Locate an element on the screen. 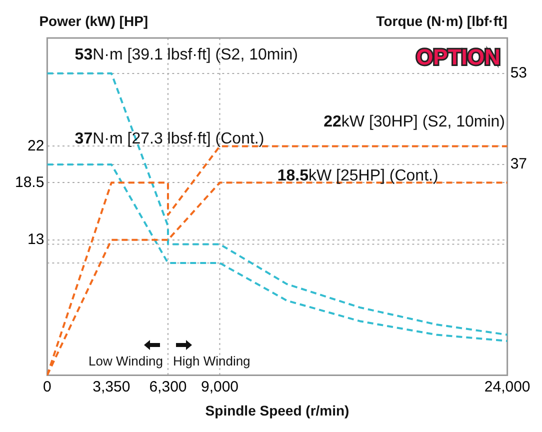  x-axis-title: Spindle Speed (r/min) is located at coordinates (277, 410).